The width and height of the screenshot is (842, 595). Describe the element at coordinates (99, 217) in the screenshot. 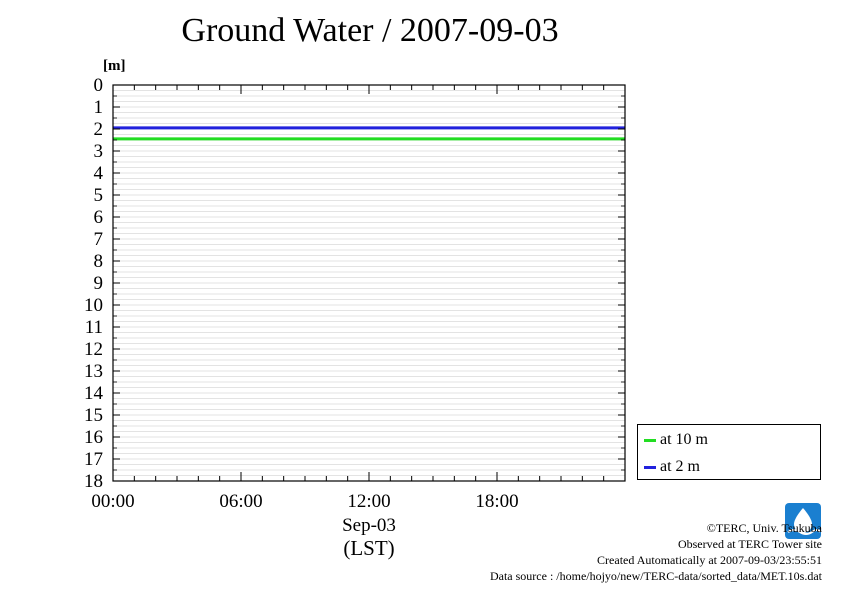

I see `y-tick-label: 6` at that location.